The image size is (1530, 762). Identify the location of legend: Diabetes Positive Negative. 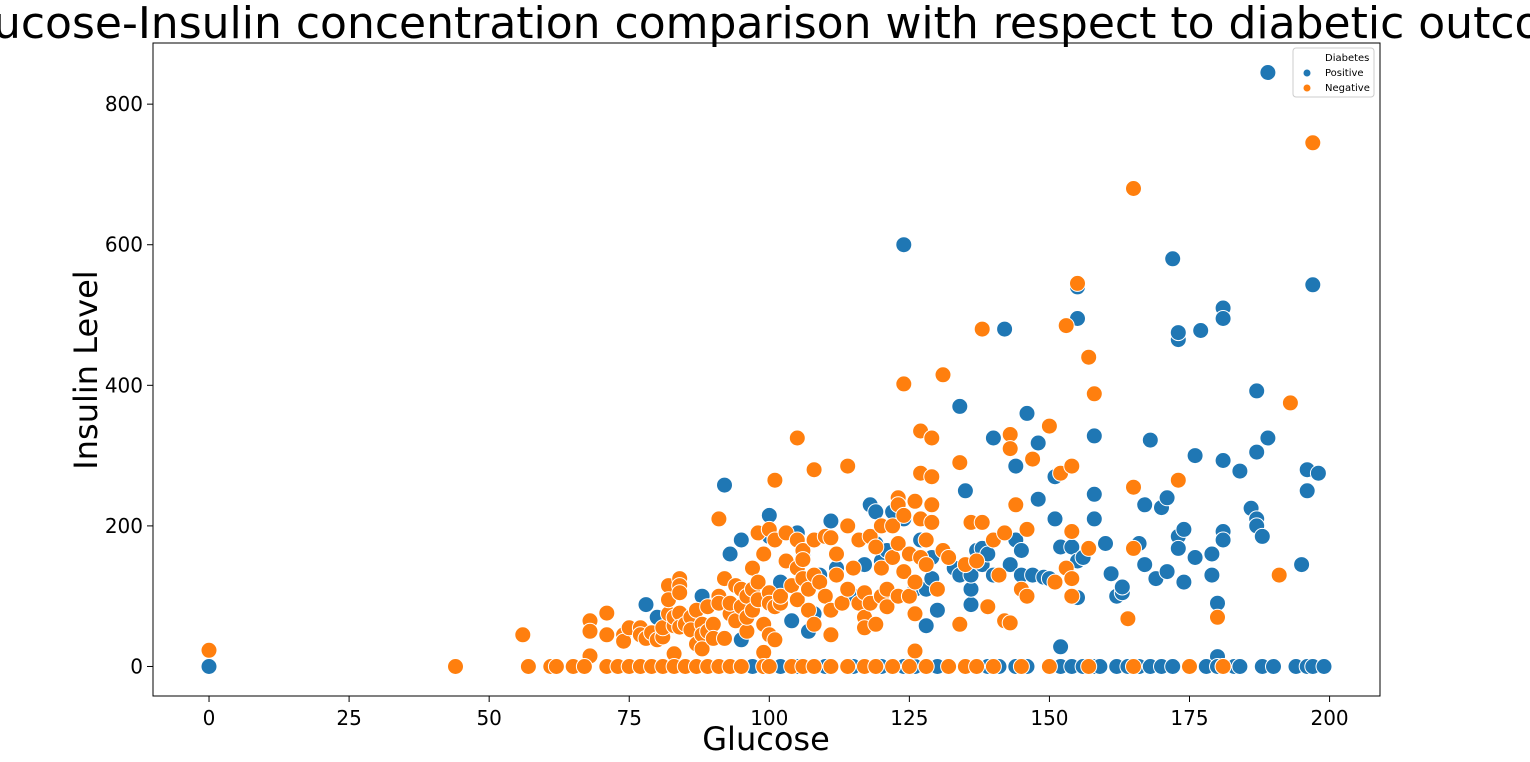
(1333, 72).